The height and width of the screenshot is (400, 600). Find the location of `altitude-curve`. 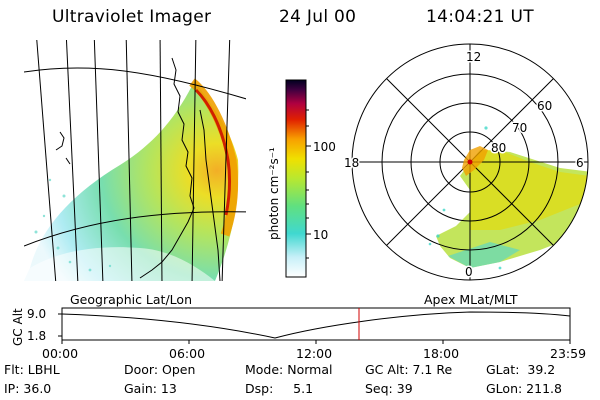

altitude-curve is located at coordinates (316, 325).